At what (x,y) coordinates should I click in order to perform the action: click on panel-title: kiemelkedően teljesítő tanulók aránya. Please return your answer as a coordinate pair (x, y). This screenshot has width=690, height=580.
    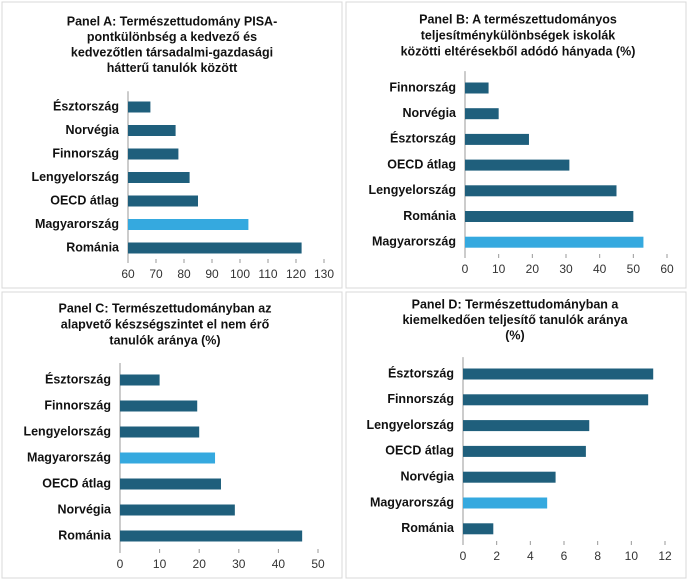
    Looking at the image, I should click on (515, 320).